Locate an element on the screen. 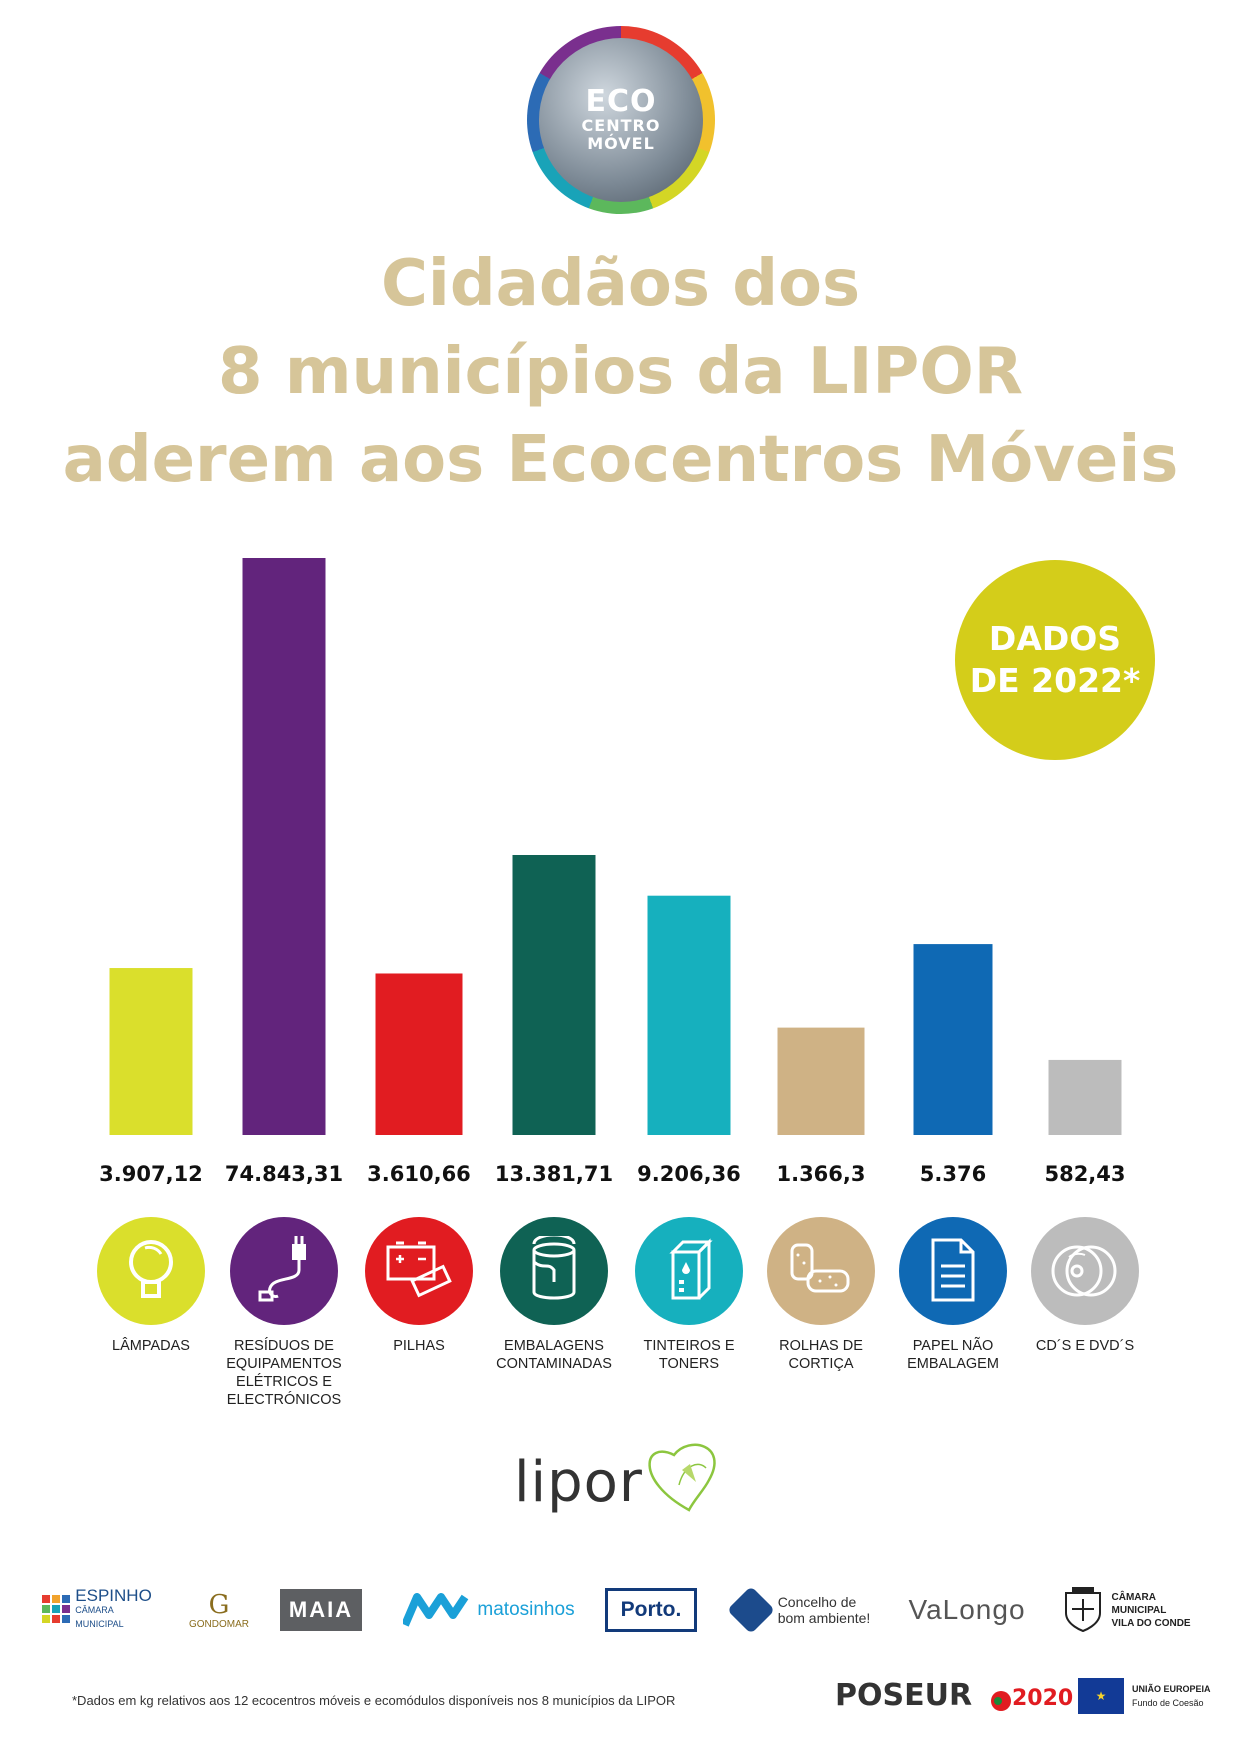  category-label-line: ROLHAS DE is located at coordinates (821, 1346).